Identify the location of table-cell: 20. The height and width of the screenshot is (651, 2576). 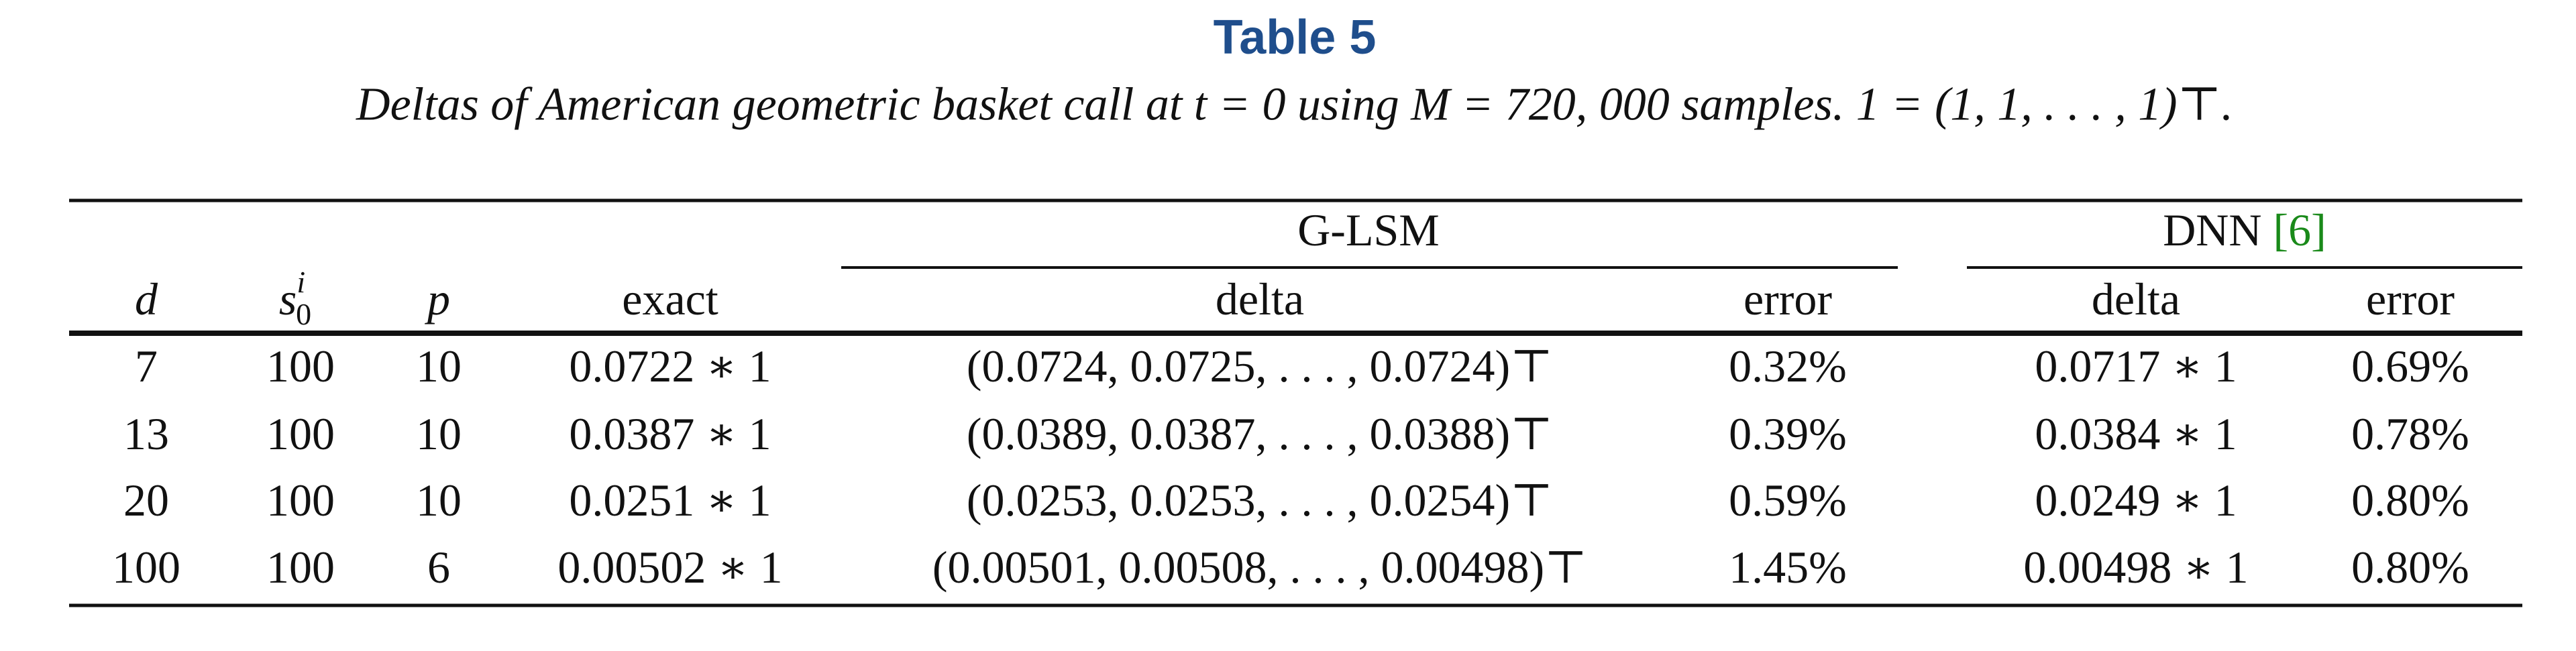
(146, 500).